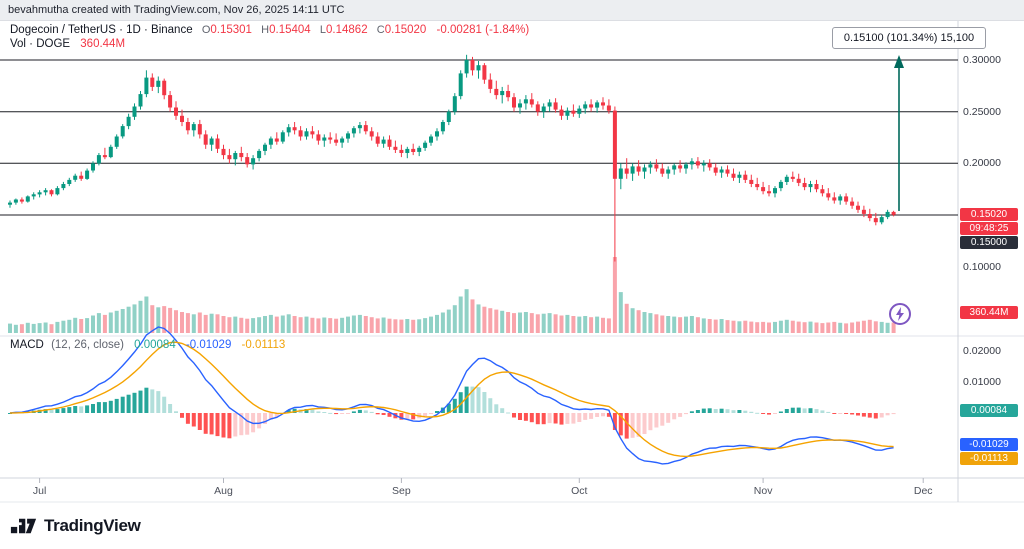  Describe the element at coordinates (989, 410) in the screenshot. I see `macd-hist-badge: 0.00084` at that location.